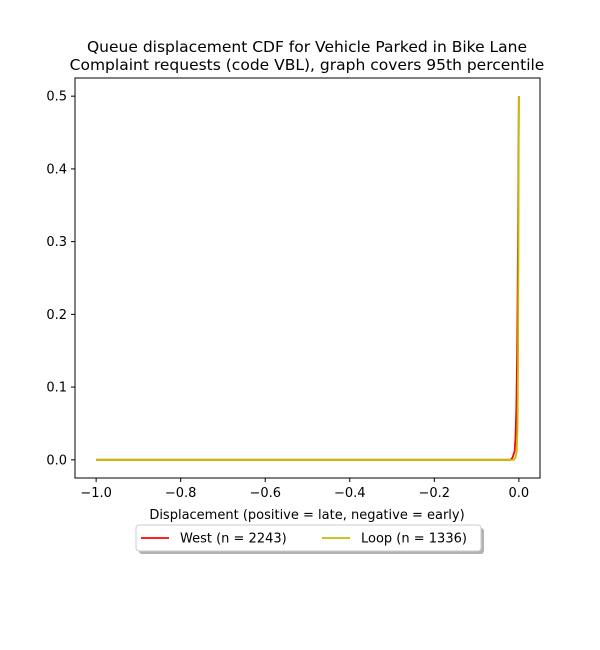 The image size is (600, 650). Describe the element at coordinates (181, 493) in the screenshot. I see `x-tick-label: −0.8` at that location.